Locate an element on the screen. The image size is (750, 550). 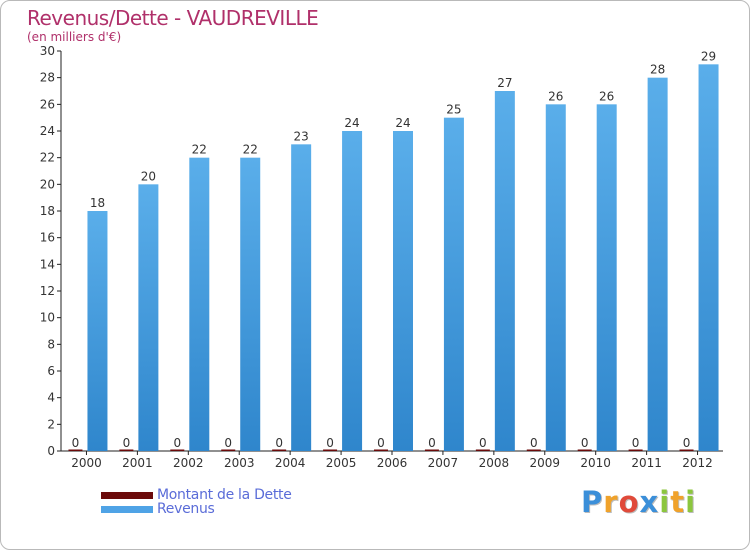
y-tick-label: 12 is located at coordinates (47, 291).